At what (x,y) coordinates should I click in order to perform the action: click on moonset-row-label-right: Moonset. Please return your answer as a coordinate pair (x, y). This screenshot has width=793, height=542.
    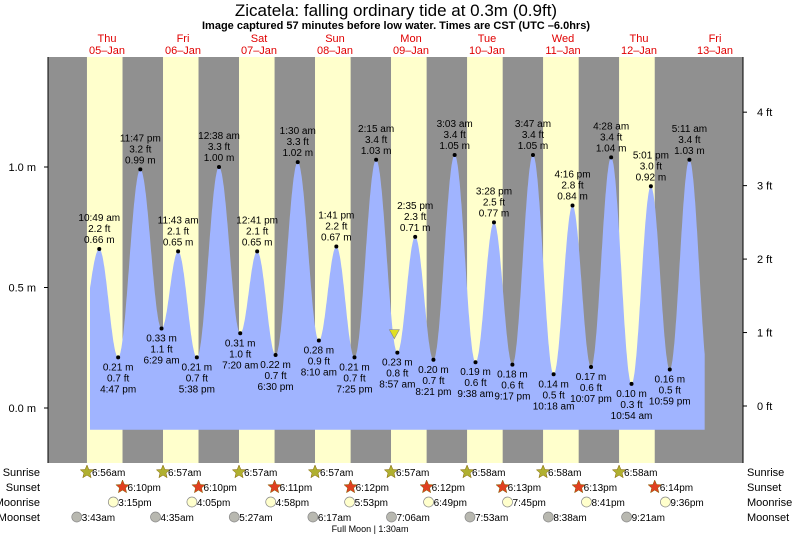
    Looking at the image, I should click on (768, 518).